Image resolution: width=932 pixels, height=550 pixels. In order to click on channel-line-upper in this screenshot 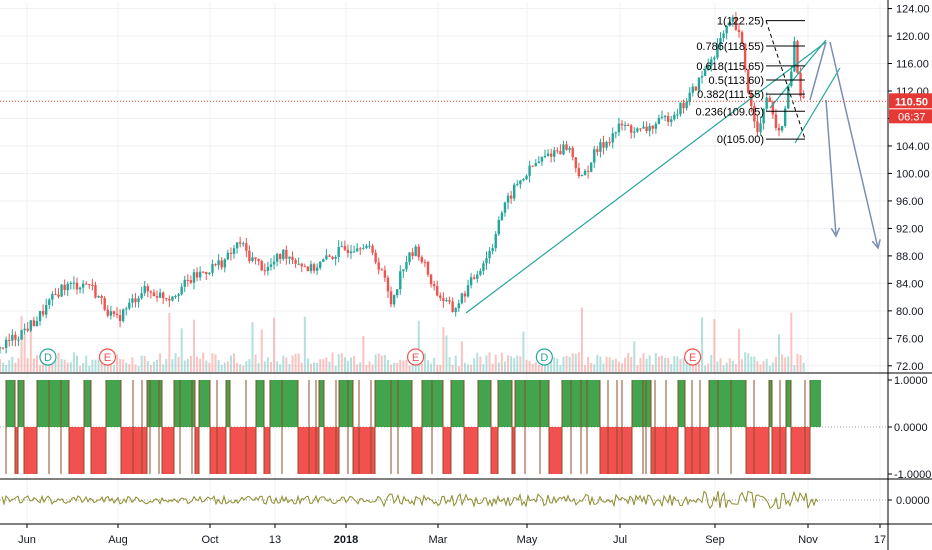, I will do `click(798, 74)`.